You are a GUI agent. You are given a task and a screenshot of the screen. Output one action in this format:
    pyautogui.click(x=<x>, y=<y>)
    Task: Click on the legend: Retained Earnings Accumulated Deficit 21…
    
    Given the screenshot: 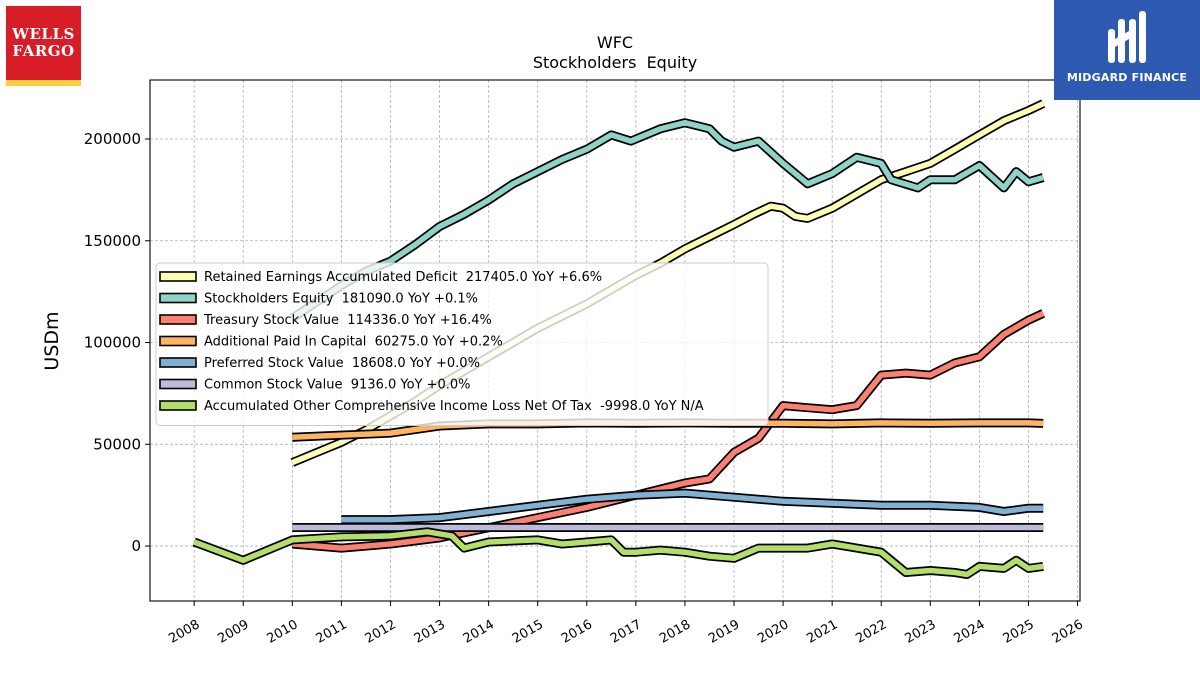 What is the action you would take?
    pyautogui.click(x=462, y=344)
    